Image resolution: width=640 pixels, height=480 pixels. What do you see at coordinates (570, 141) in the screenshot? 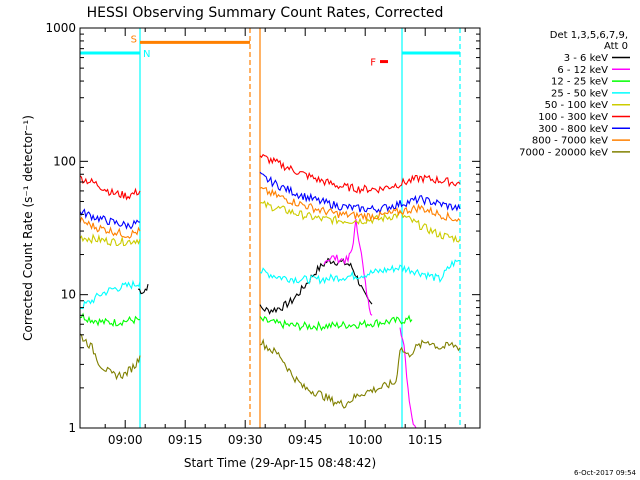
I see `legend-entry-label: 800 - 7000 keV` at bounding box center [570, 141].